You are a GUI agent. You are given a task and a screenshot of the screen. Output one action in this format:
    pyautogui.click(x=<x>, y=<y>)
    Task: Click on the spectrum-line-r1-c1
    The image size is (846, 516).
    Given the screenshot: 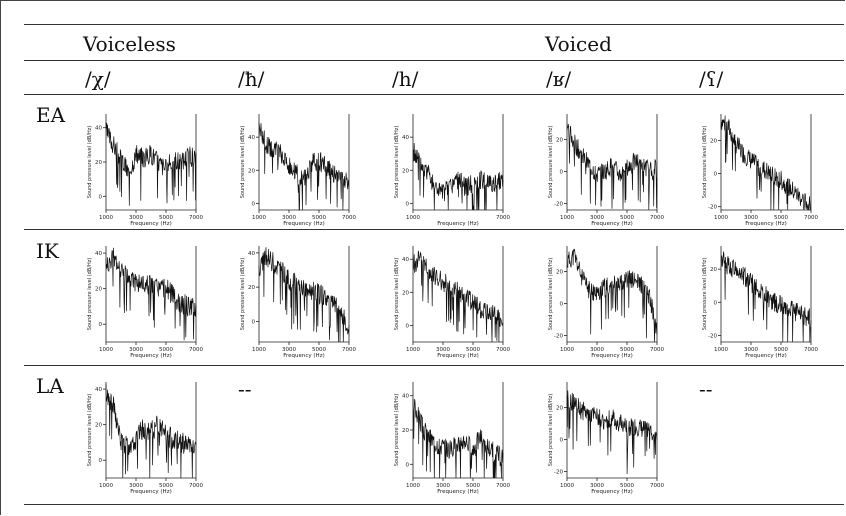 What is the action you would take?
    pyautogui.click(x=151, y=164)
    